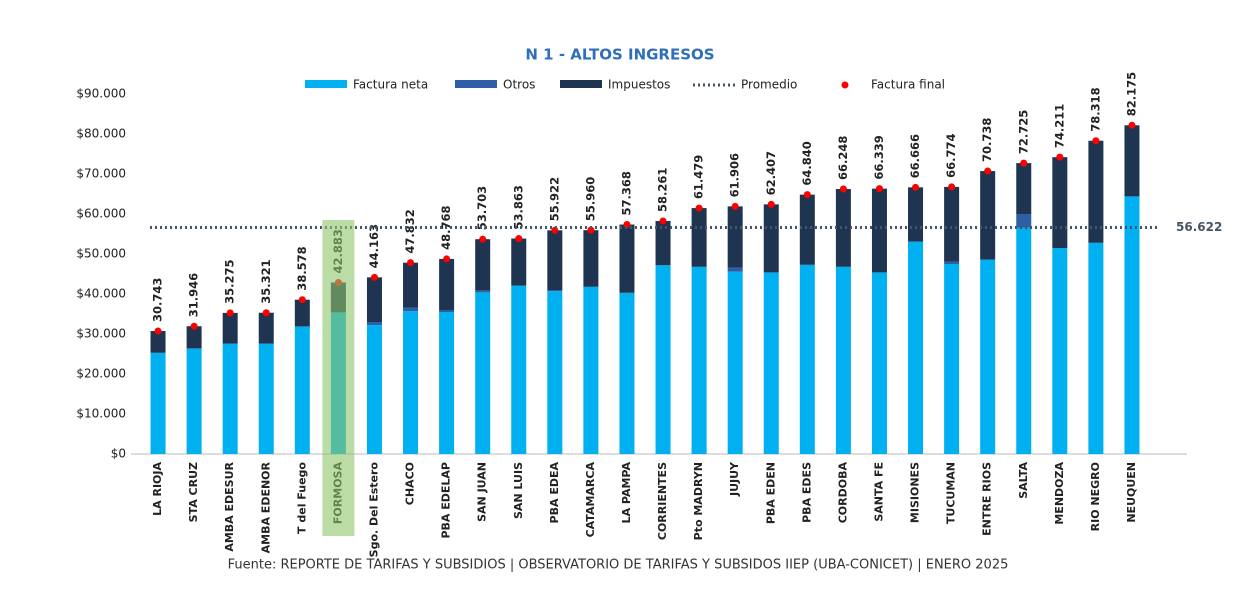 The height and width of the screenshot is (602, 1240). Describe the element at coordinates (1095, 496) in the screenshot. I see `x-tick-label: RIO NEGRO` at that location.